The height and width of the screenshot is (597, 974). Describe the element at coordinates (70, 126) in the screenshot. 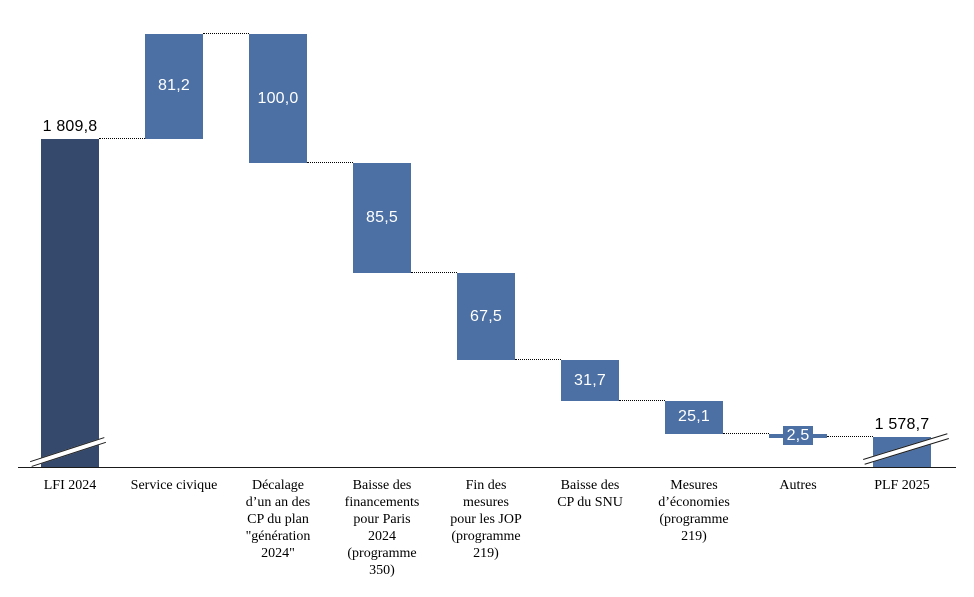

I see `bar-value-label: 1 809,8` at that location.